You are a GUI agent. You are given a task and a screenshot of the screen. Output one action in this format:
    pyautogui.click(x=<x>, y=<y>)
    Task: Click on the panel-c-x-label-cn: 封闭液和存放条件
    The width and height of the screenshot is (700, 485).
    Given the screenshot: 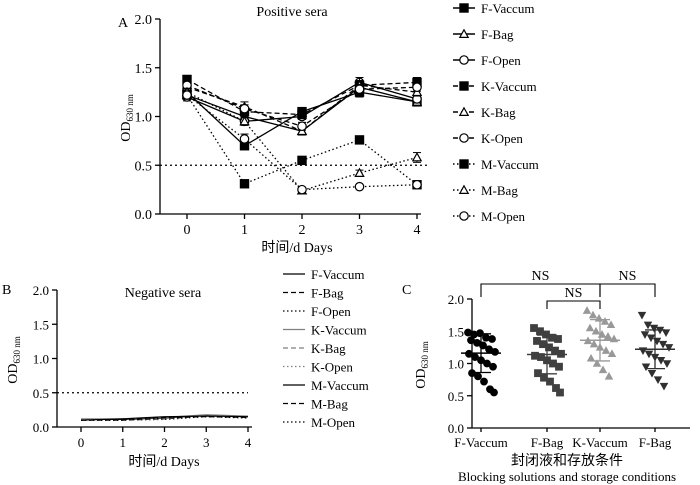 What is the action you would take?
    pyautogui.click(x=567, y=460)
    